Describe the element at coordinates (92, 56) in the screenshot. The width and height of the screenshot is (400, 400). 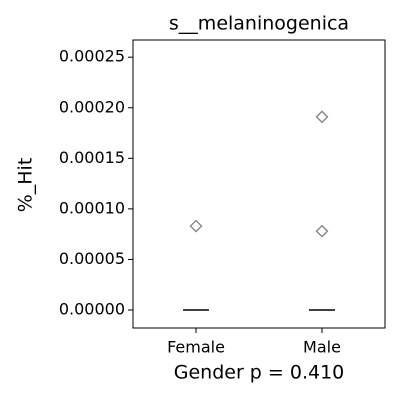
I see `y-tick-label: 0.00025` at that location.